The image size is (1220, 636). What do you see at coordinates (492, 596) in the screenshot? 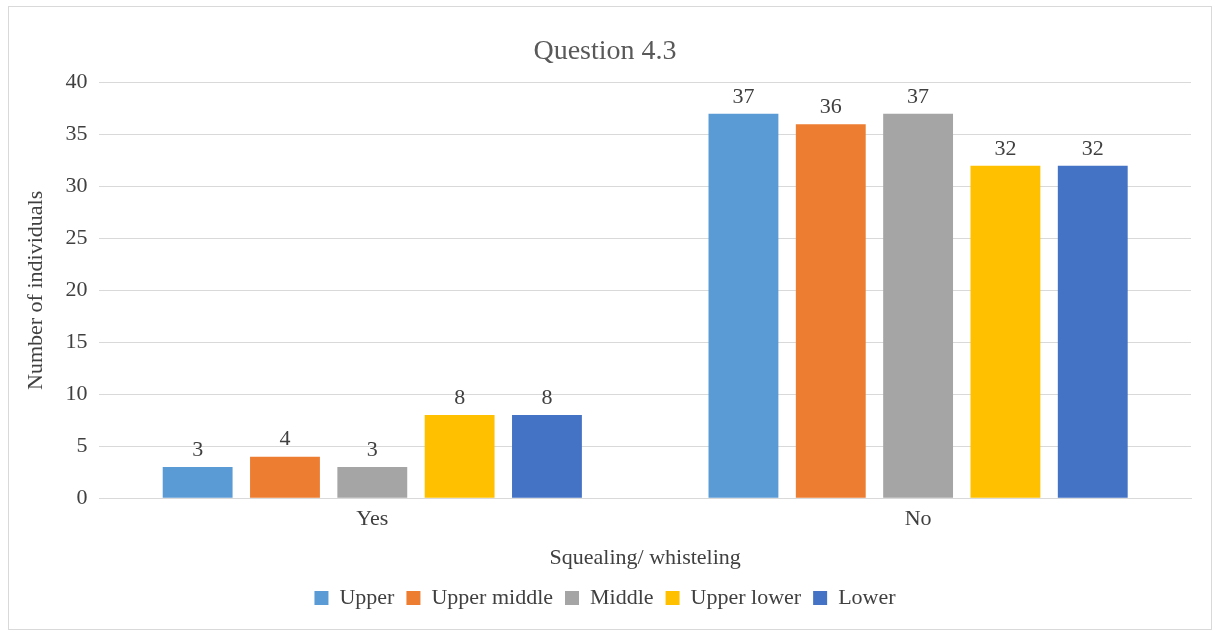
I see `legend-label: Upper middle` at bounding box center [492, 596].